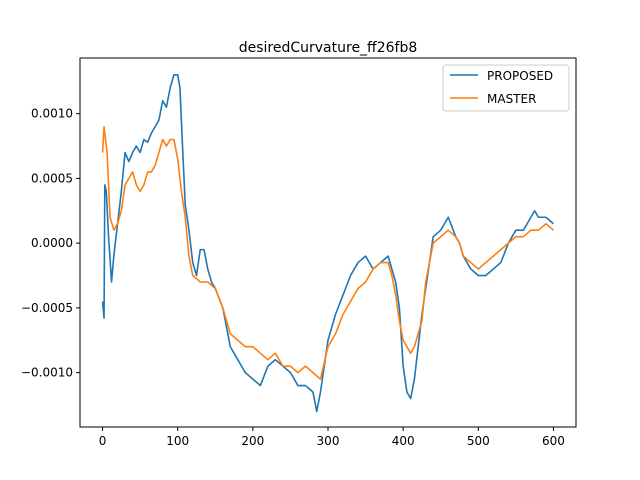 The image size is (640, 480). I want to click on legend-label-master: MASTER, so click(511, 99).